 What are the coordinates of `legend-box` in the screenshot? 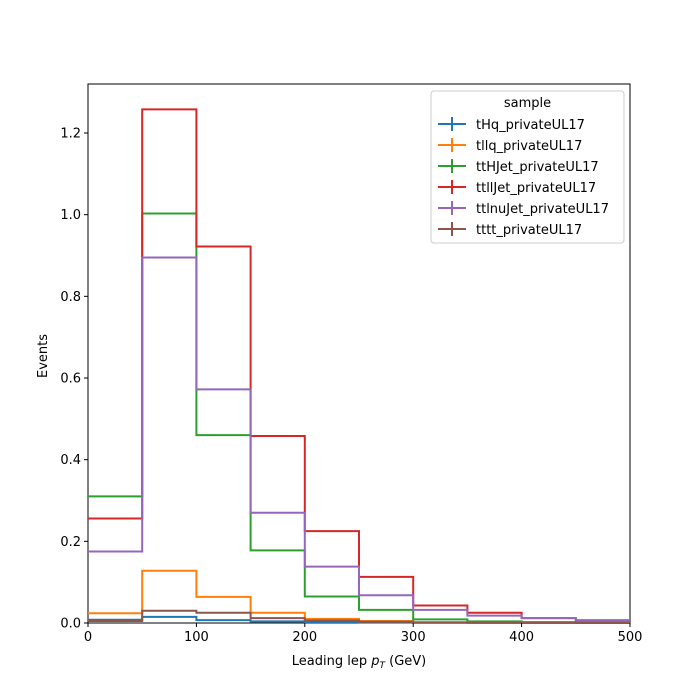 It's located at (527, 167).